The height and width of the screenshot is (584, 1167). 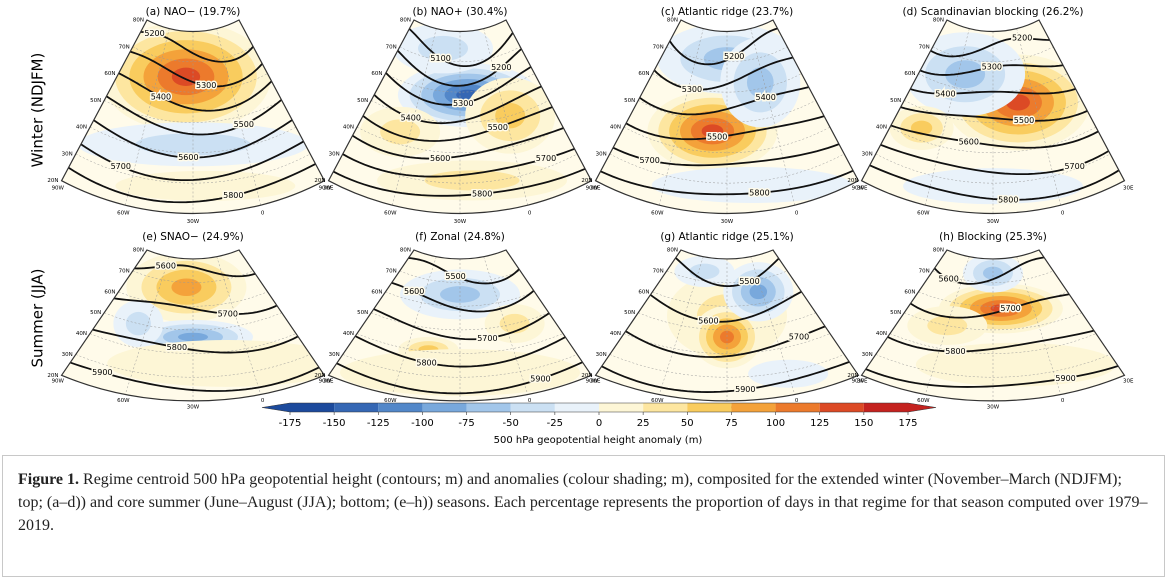 What do you see at coordinates (38, 110) in the screenshot?
I see `row-label: Winter (NDJFM)` at bounding box center [38, 110].